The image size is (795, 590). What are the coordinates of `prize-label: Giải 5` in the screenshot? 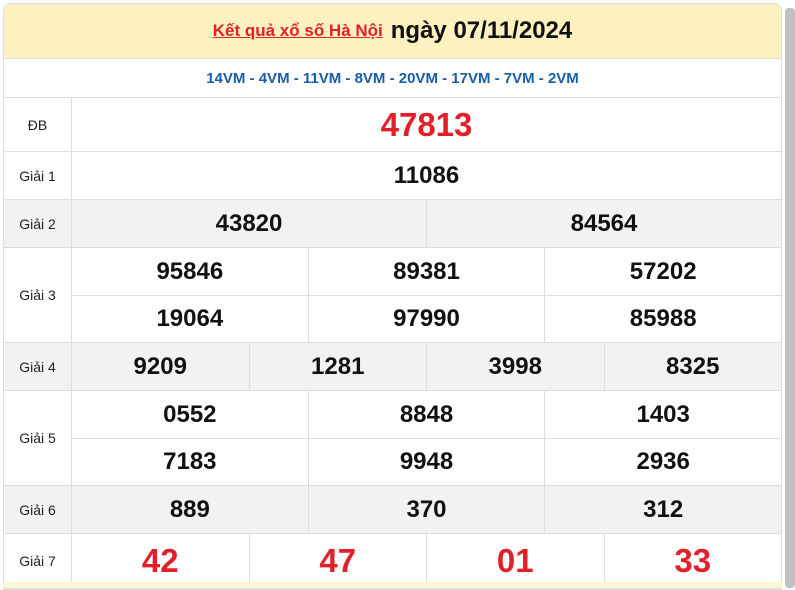 It's located at (38, 438).